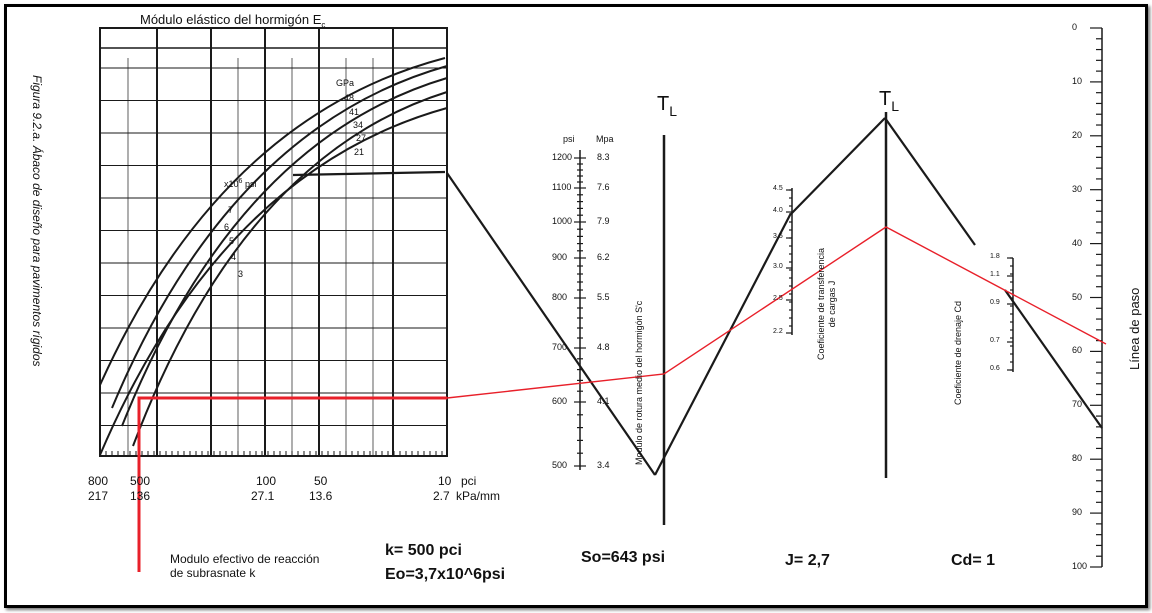 The image size is (1152, 613). Describe the element at coordinates (560, 401) in the screenshot. I see `sc-psi-tick: 600` at that location.